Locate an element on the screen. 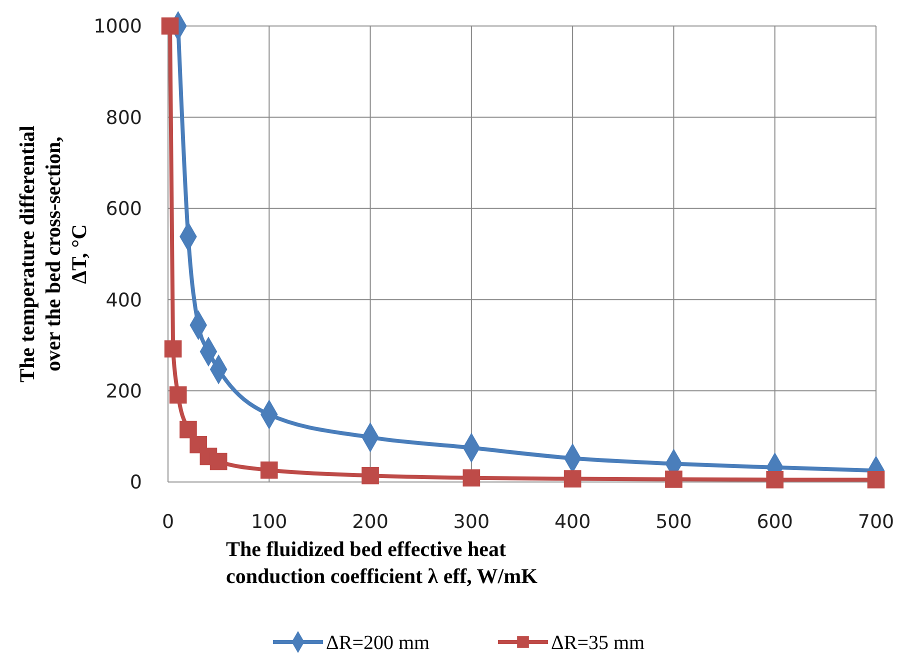 The height and width of the screenshot is (666, 909). x-tick-label: 500 is located at coordinates (674, 522).